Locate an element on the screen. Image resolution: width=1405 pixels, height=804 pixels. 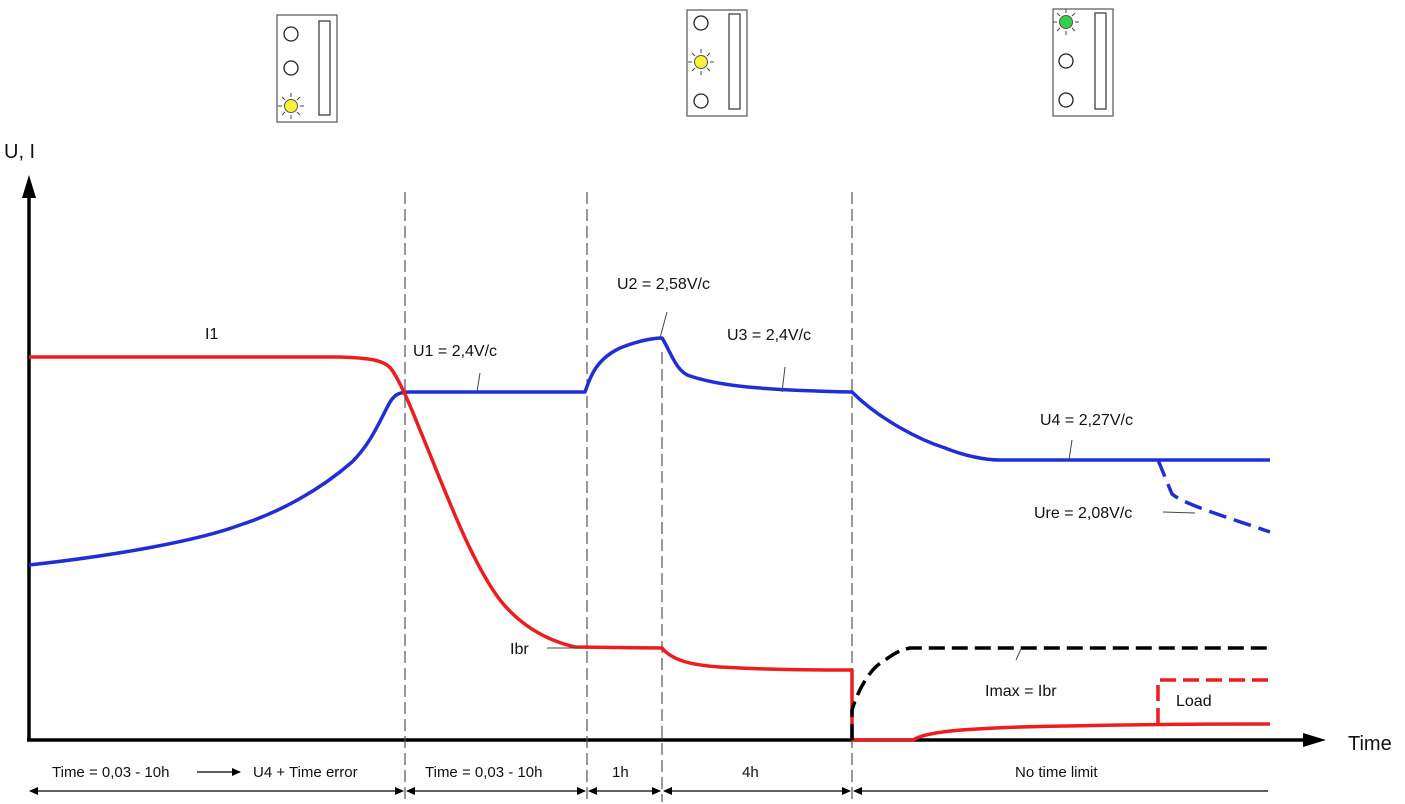
phase-5-label: No time limit is located at coordinates (1056, 772).